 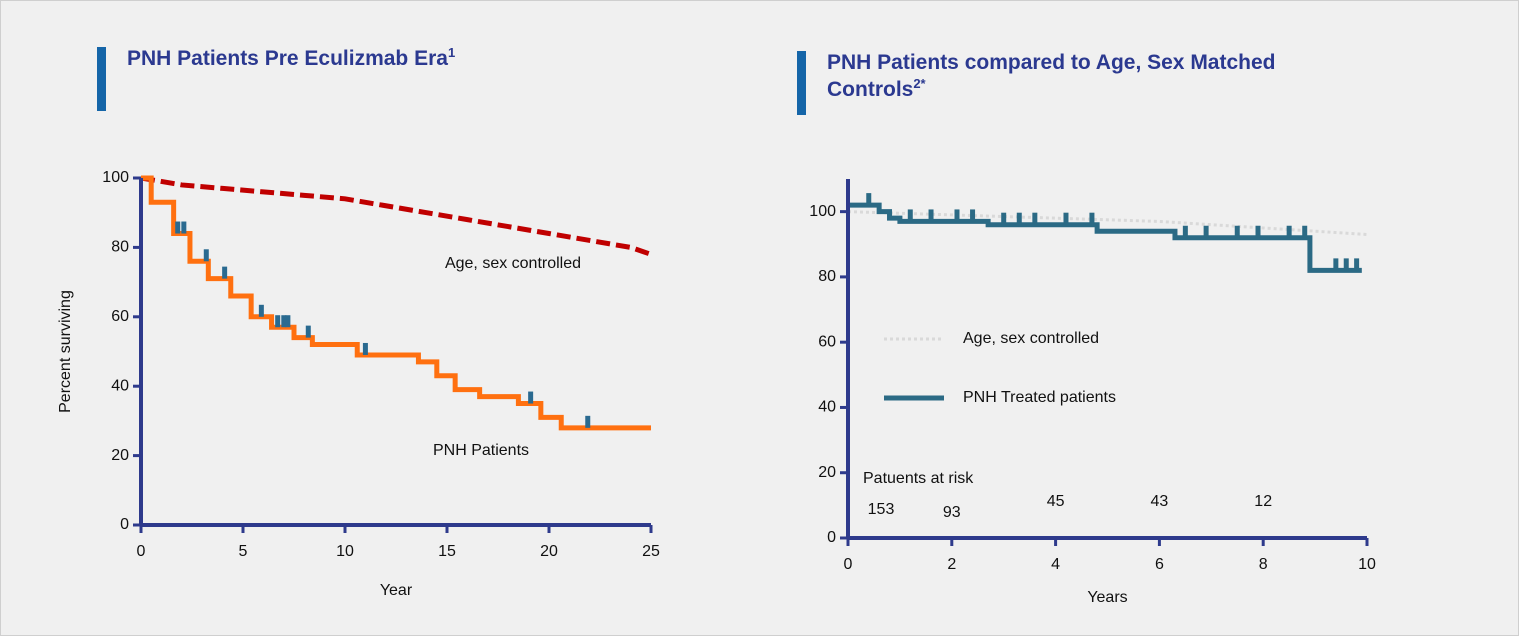 I want to click on legend-label: PNH Treated patients, so click(x=1039, y=397).